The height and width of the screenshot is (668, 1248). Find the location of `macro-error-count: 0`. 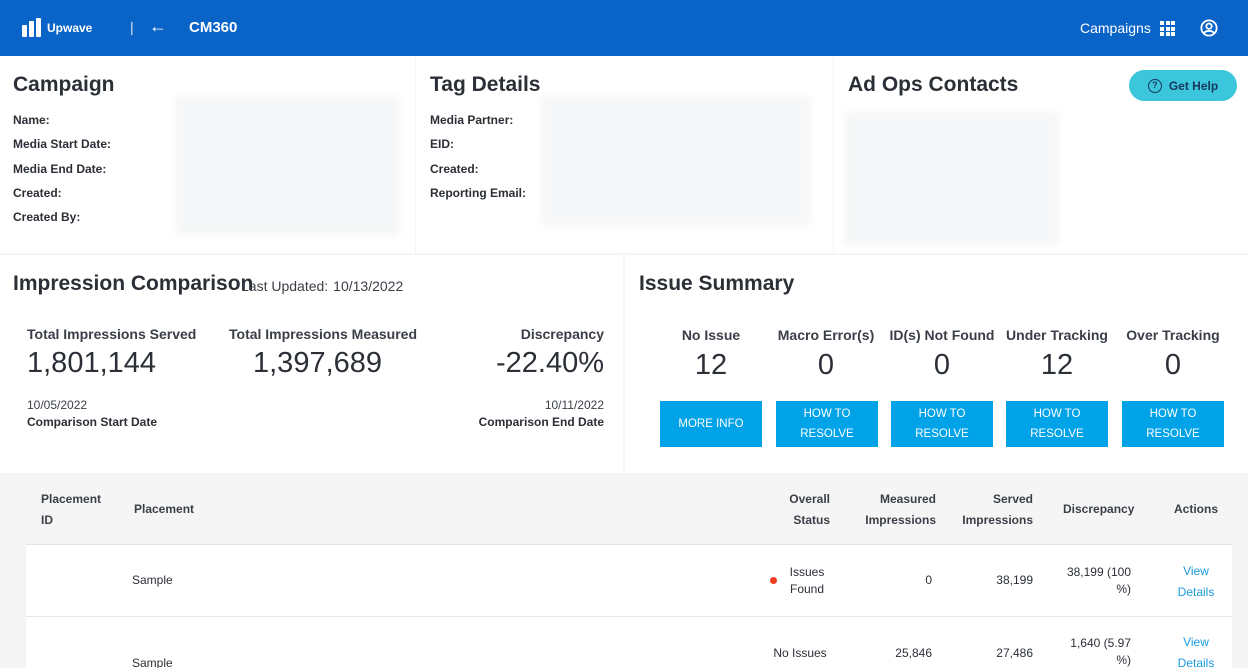

macro-error-count: 0 is located at coordinates (826, 365).